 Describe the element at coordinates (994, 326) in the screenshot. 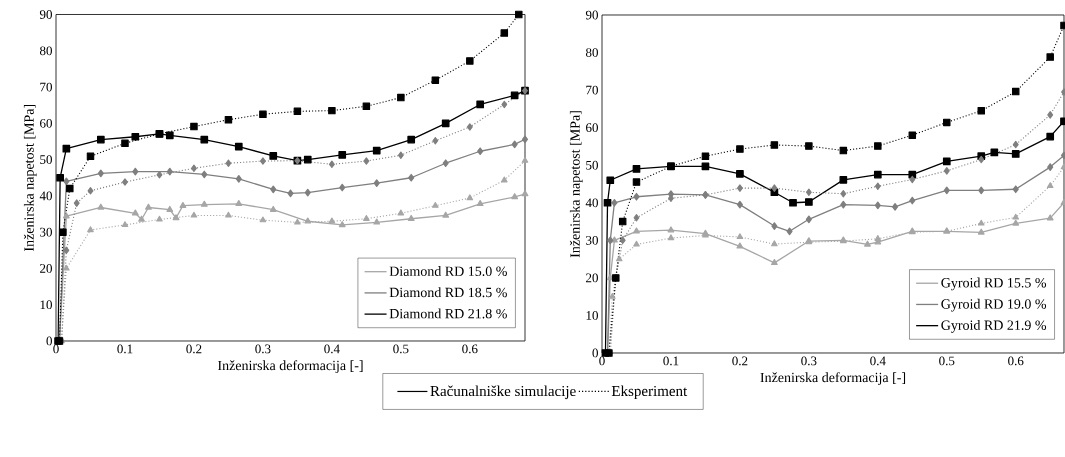

I see `legend-label: Gyroid RD 21.9 %` at that location.